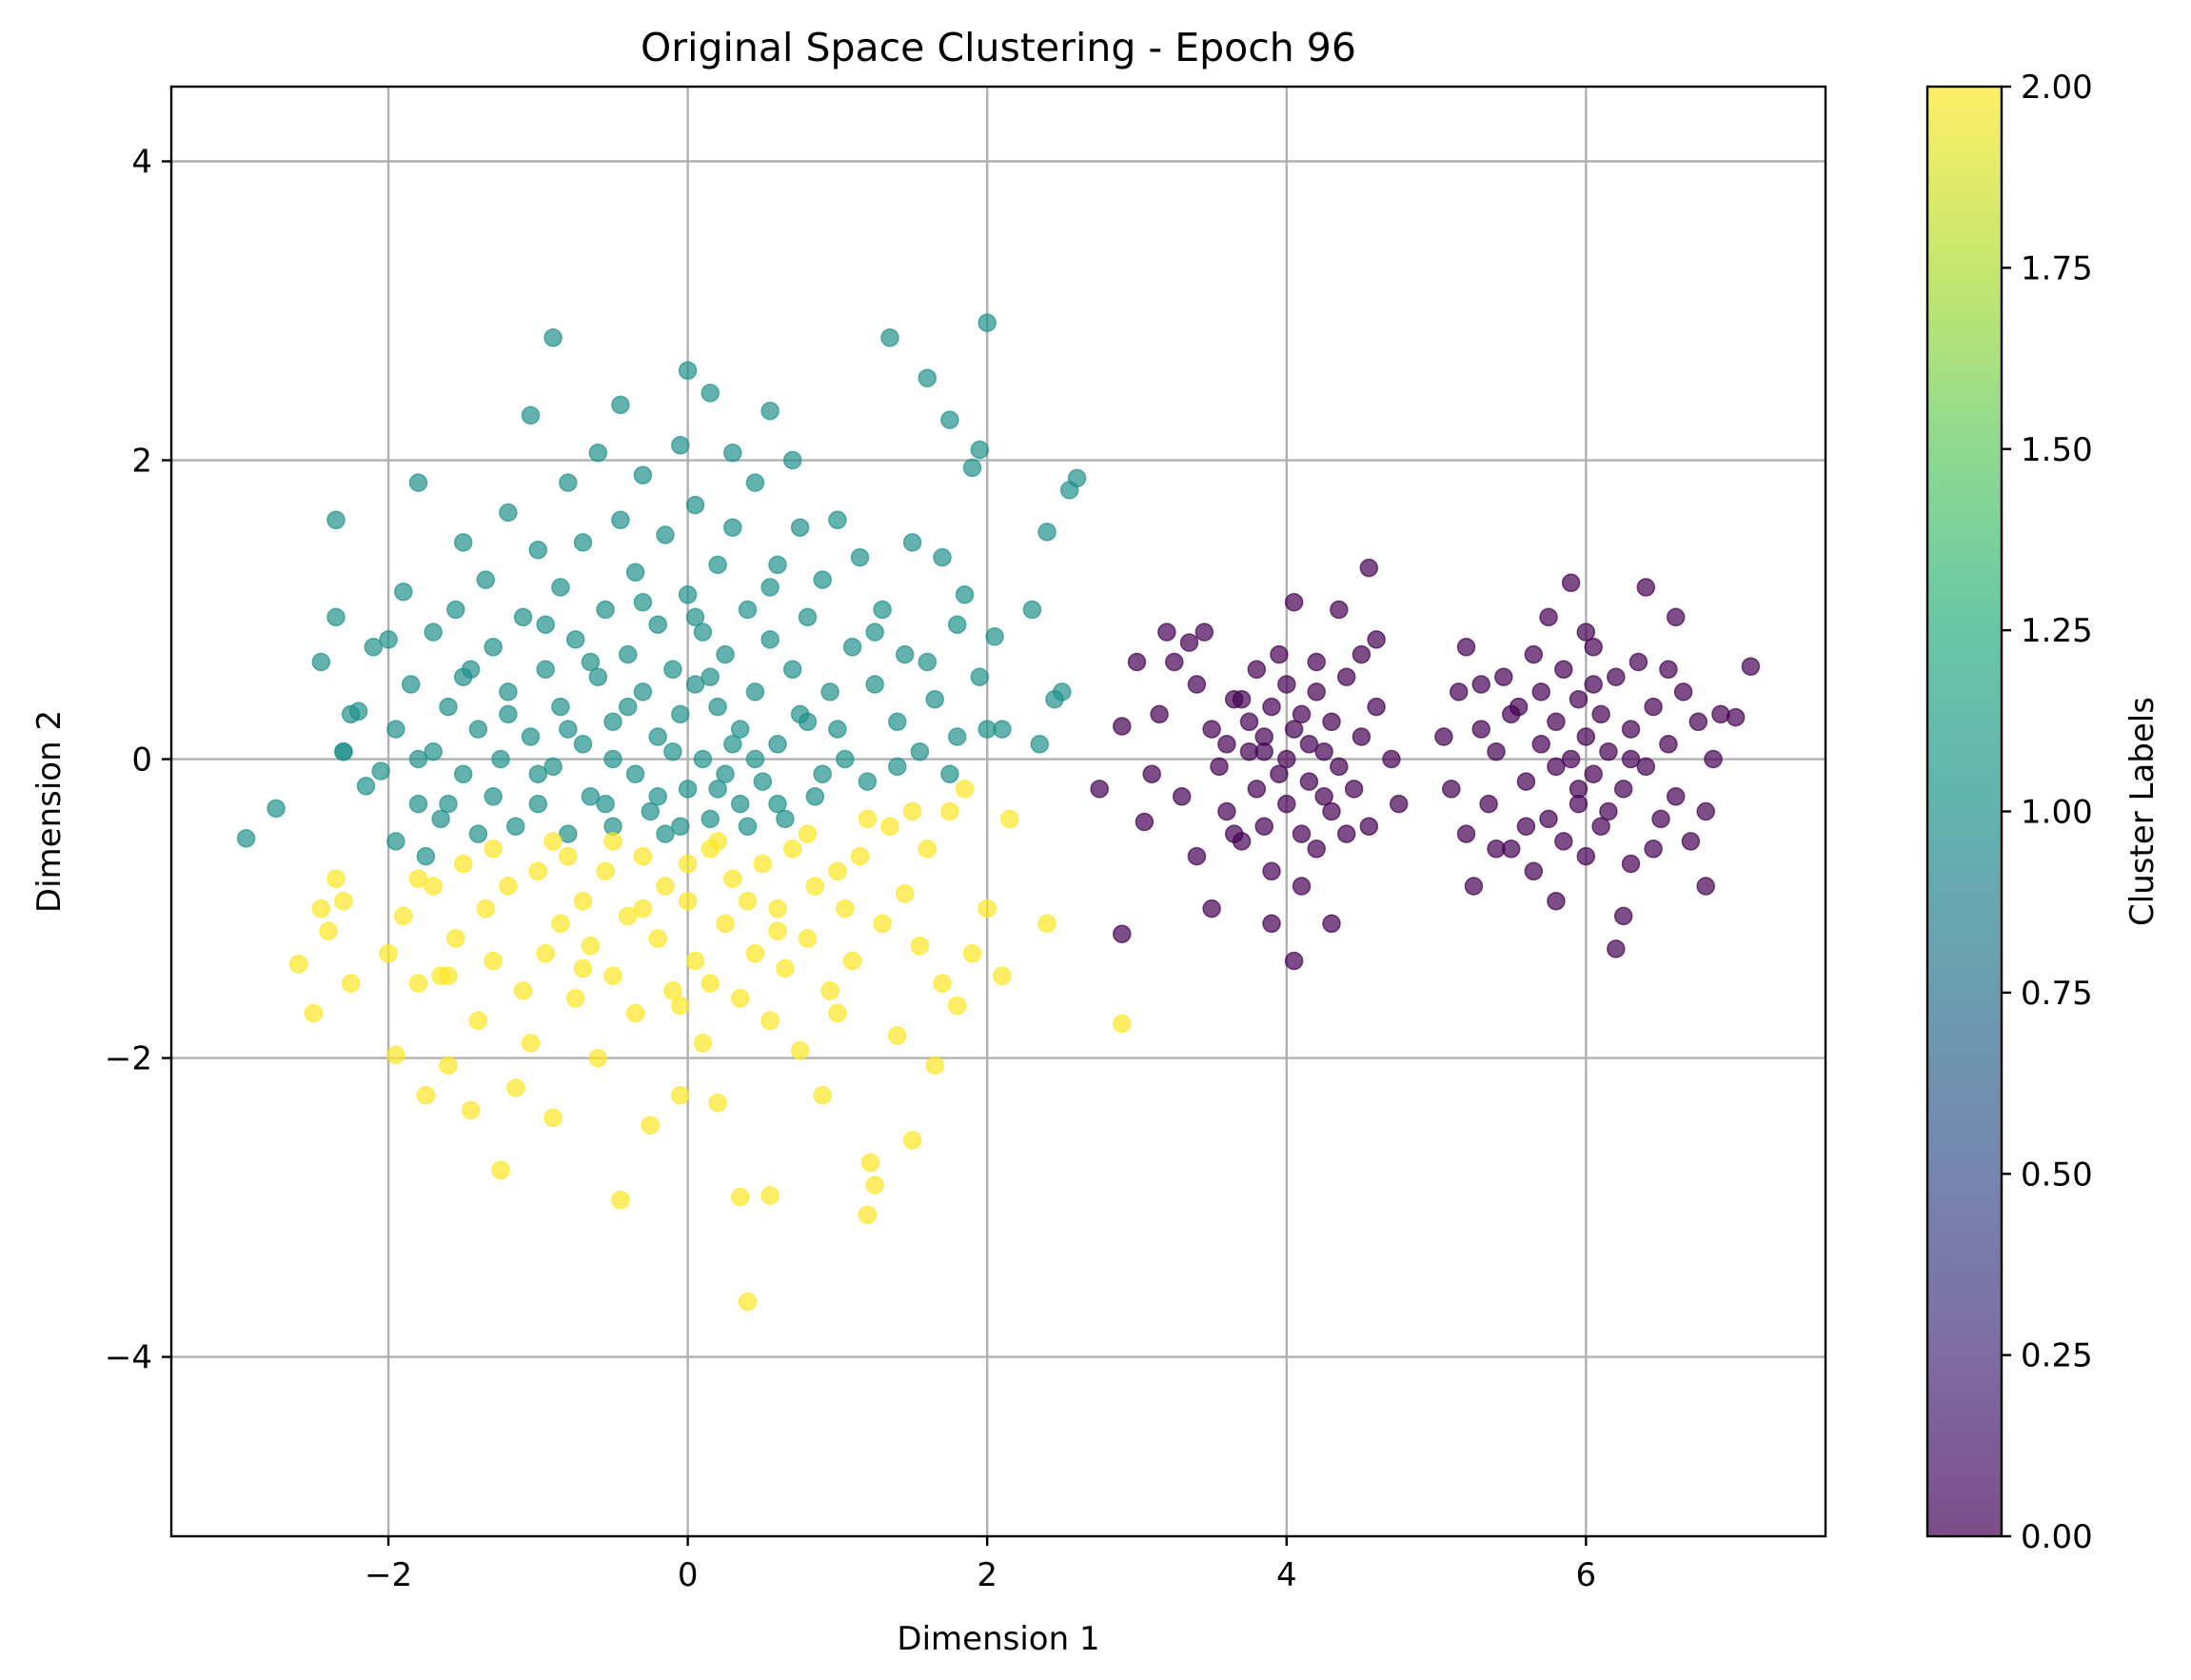  Describe the element at coordinates (141, 163) in the screenshot. I see `y-tick-label: 4` at that location.